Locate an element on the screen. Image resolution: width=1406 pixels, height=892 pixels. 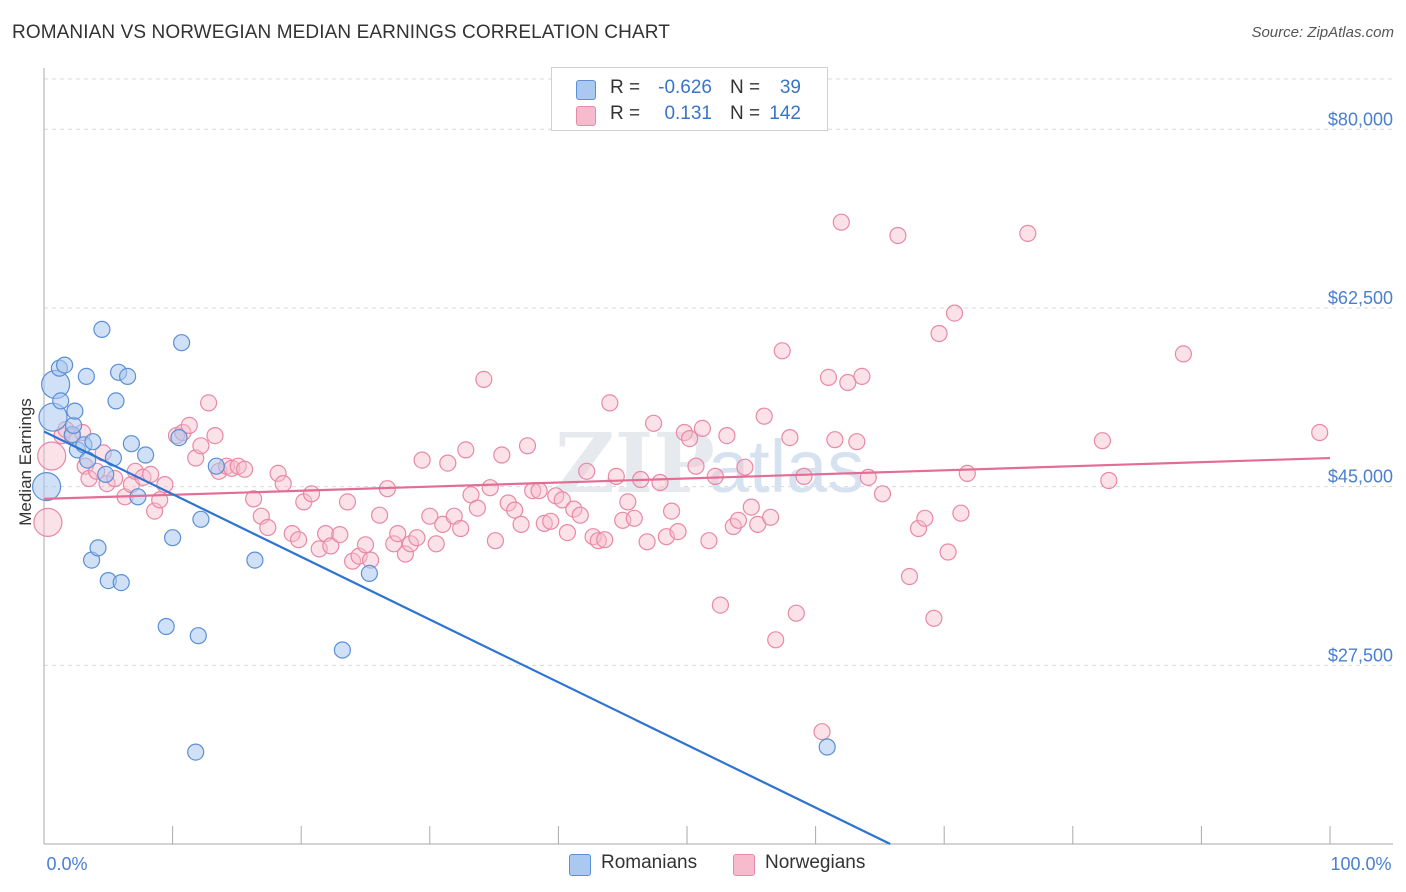
norwegians-legend-swatch is located at coordinates (744, 865).